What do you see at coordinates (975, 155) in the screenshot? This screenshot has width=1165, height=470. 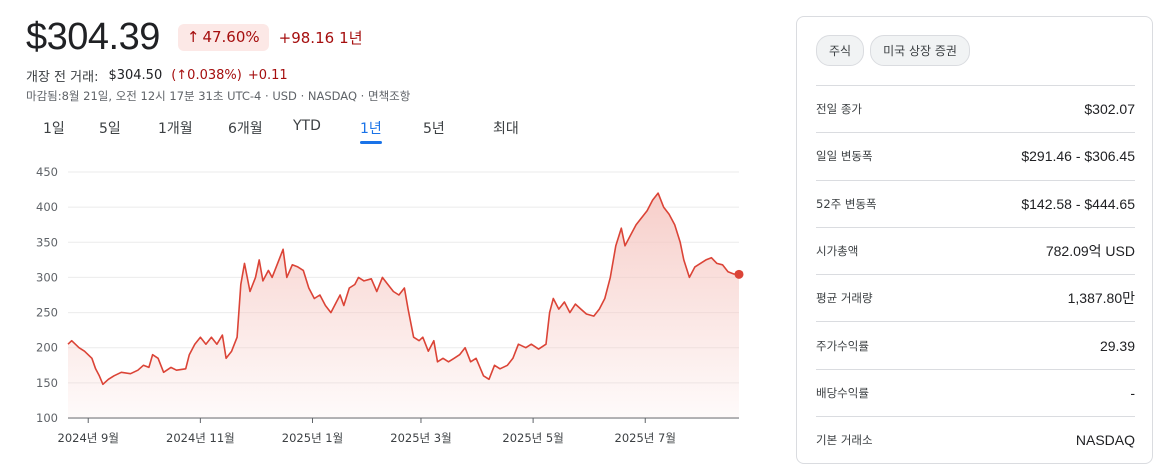 I see `stat-row: 일일 변동폭 $291.46 - $306.45` at bounding box center [975, 155].